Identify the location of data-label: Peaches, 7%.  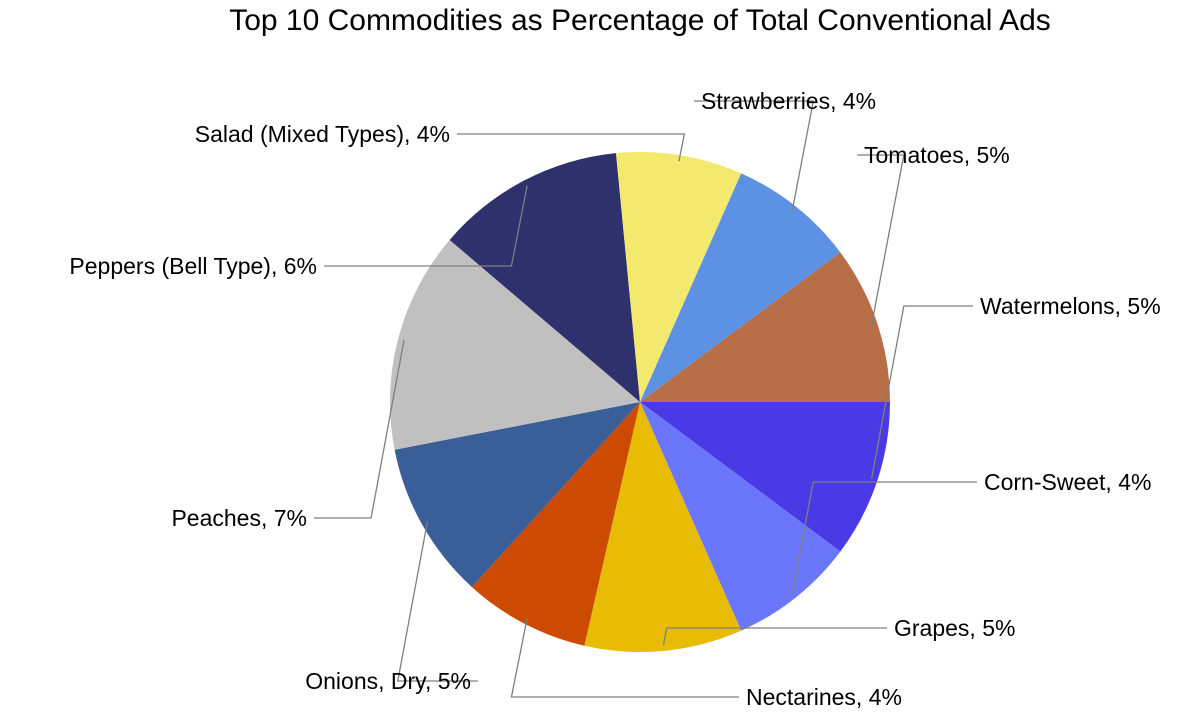
(239, 518).